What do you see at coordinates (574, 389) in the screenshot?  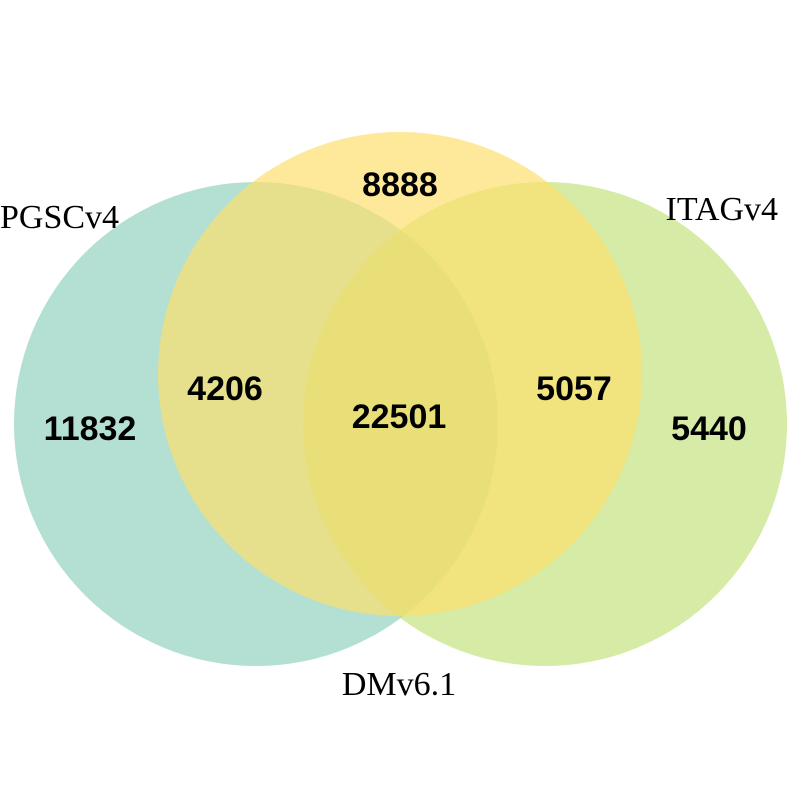 I see `count-dmv6-1-itagv4: 5057` at bounding box center [574, 389].